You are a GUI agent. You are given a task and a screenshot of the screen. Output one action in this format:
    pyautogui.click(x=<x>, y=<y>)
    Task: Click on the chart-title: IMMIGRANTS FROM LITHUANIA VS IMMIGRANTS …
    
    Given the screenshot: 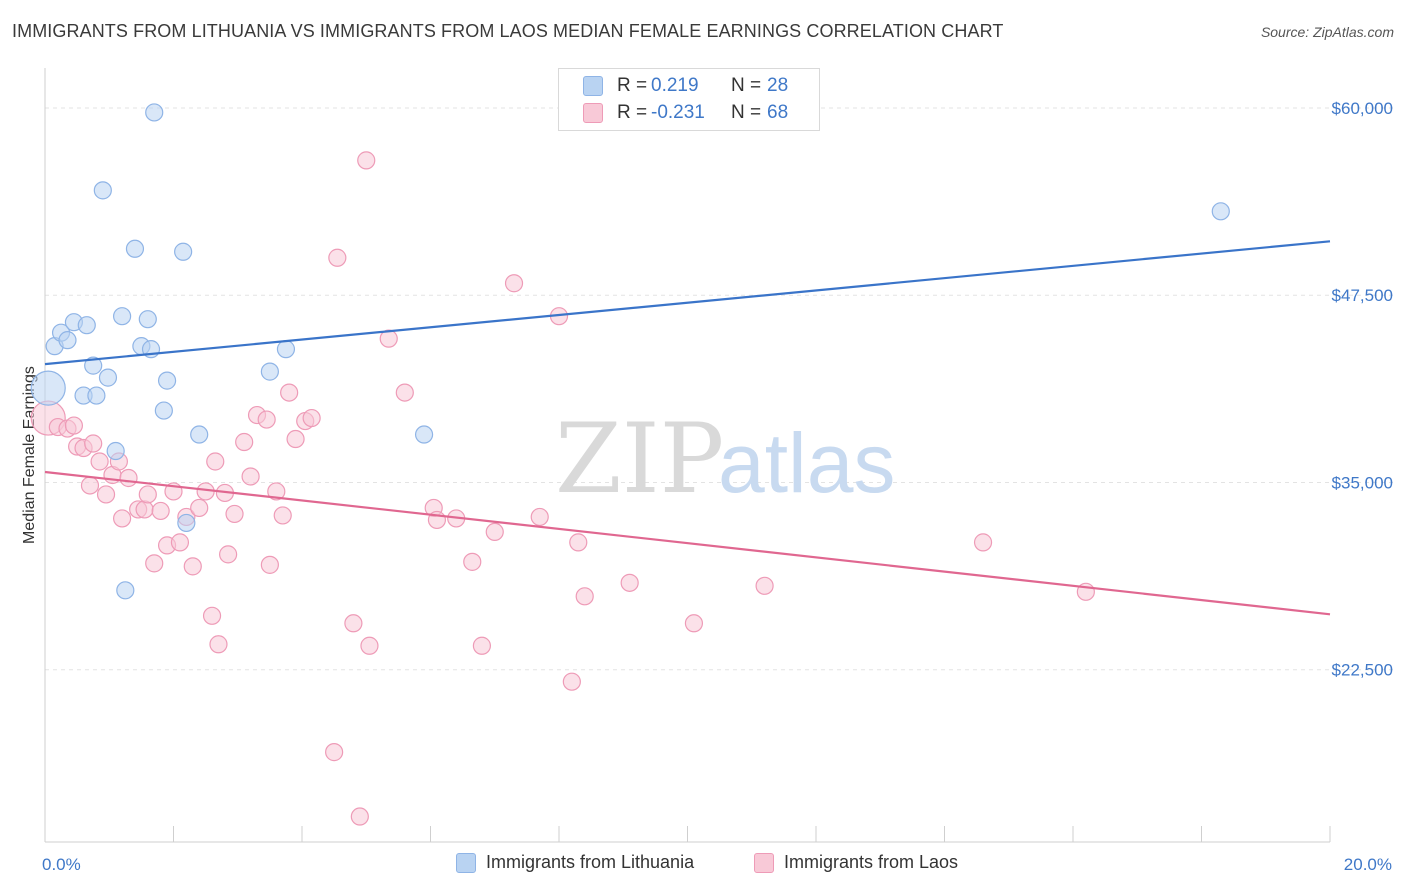 What is the action you would take?
    pyautogui.click(x=508, y=31)
    